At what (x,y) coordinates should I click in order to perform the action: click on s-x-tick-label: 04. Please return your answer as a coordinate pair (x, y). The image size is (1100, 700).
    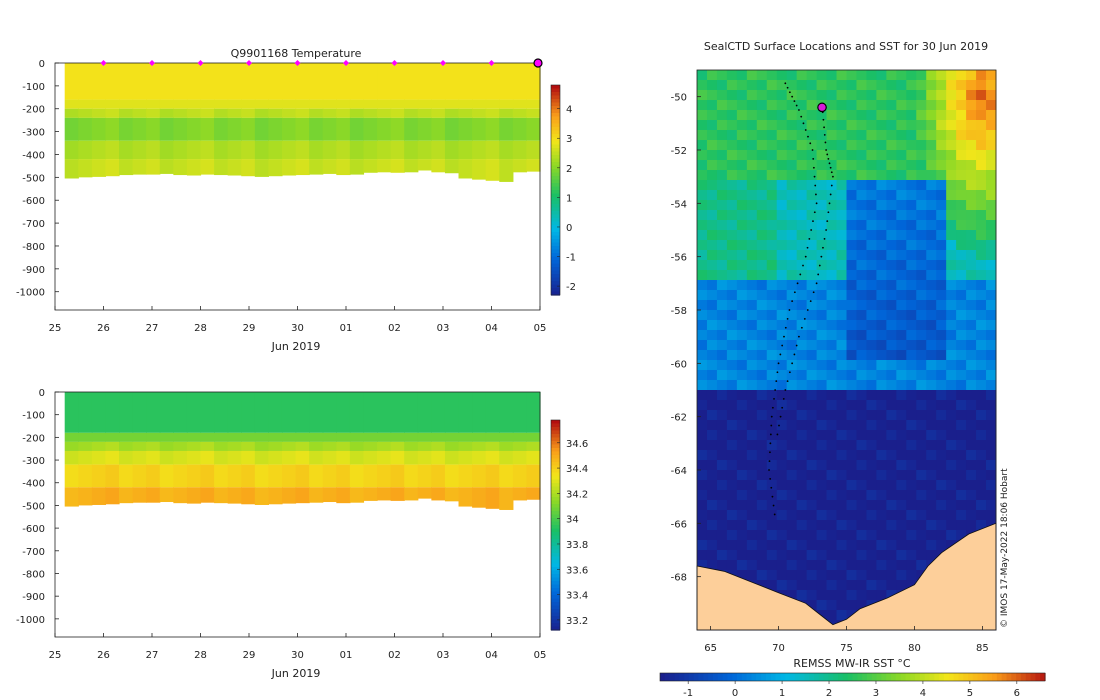
    Looking at the image, I should click on (491, 655).